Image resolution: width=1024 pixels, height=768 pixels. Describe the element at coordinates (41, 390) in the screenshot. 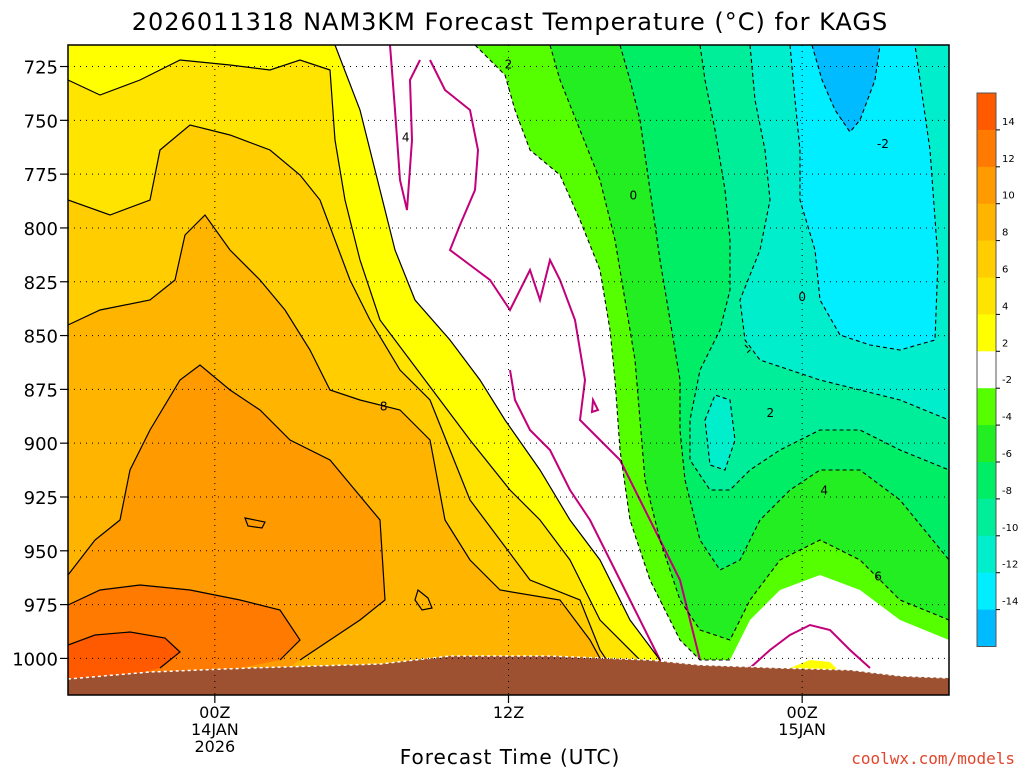

I see `y-tick-label: 875` at that location.